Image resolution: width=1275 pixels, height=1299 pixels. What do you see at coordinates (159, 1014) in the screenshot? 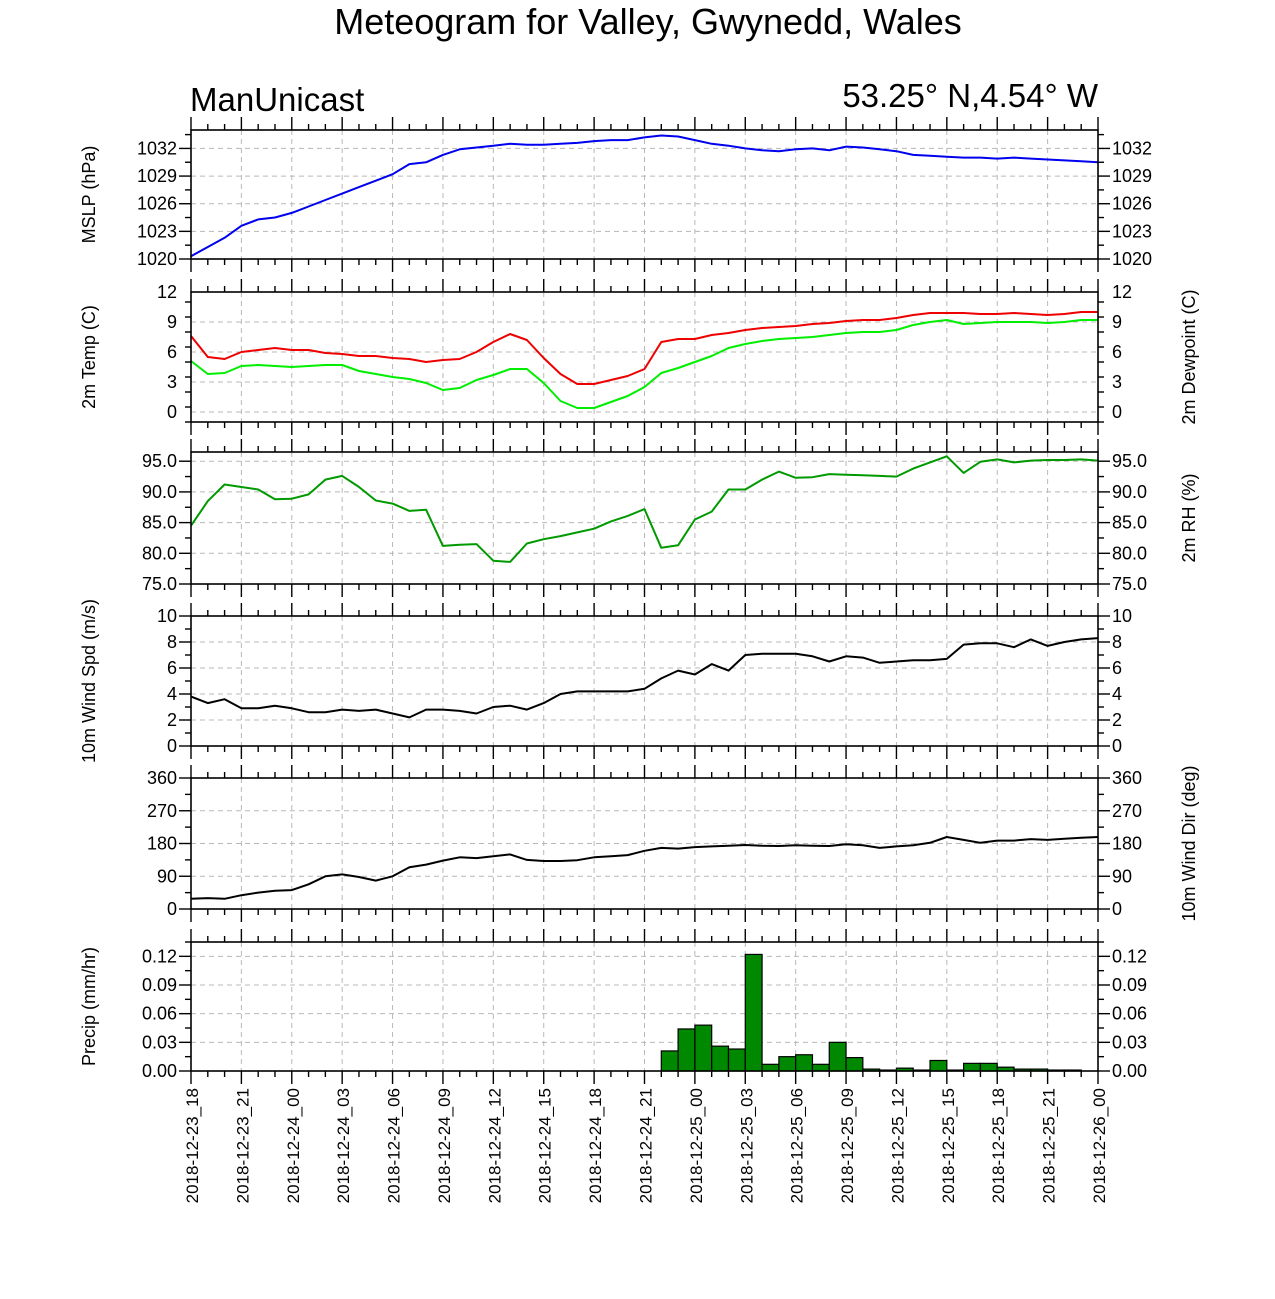
I see `y-tick-label-left: 0.06` at bounding box center [159, 1014].